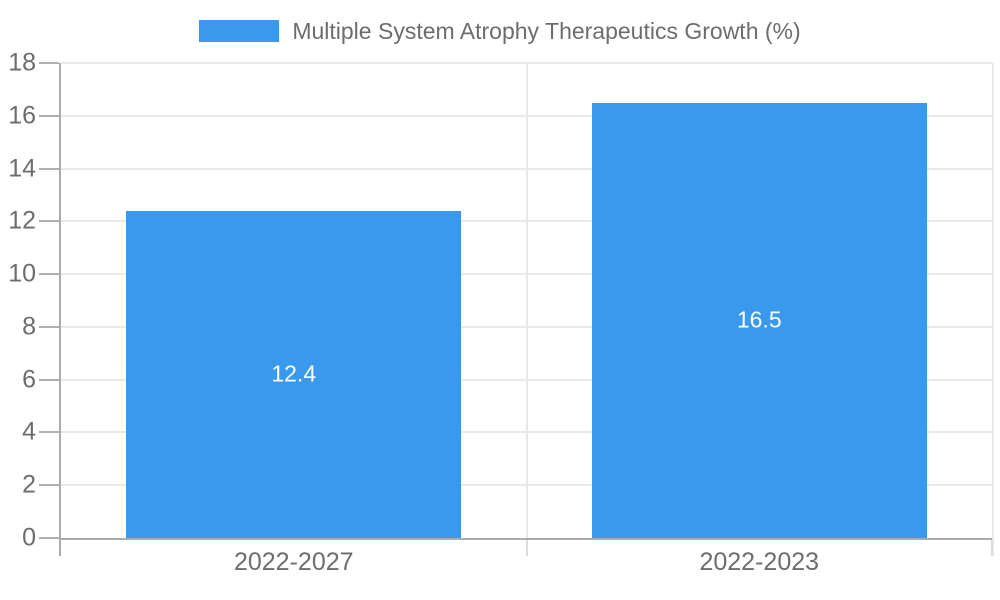  Describe the element at coordinates (22, 273) in the screenshot. I see `y-axis-tick-label: 10` at that location.